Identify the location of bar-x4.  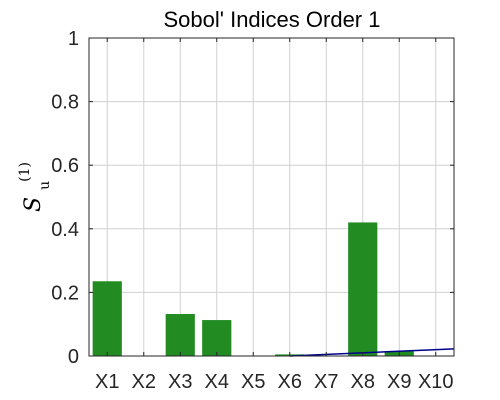
(217, 338).